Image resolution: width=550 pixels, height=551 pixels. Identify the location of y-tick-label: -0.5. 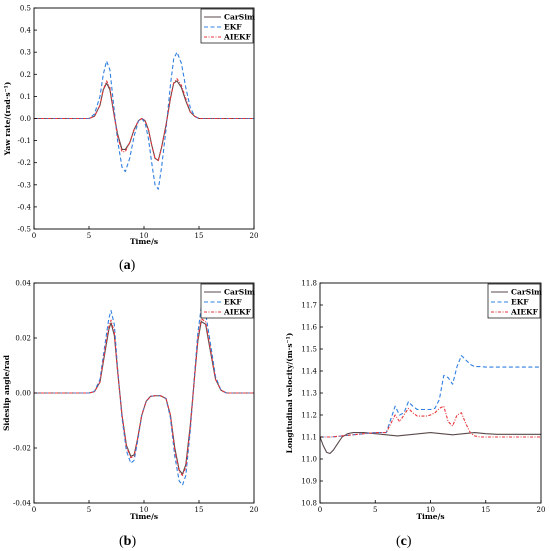
(25, 230).